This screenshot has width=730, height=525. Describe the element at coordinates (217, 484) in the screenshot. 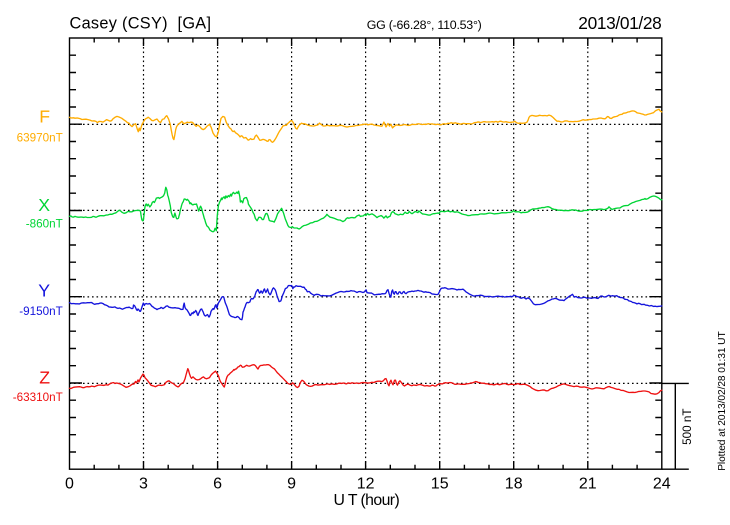

I see `svg-text: 6` at that location.